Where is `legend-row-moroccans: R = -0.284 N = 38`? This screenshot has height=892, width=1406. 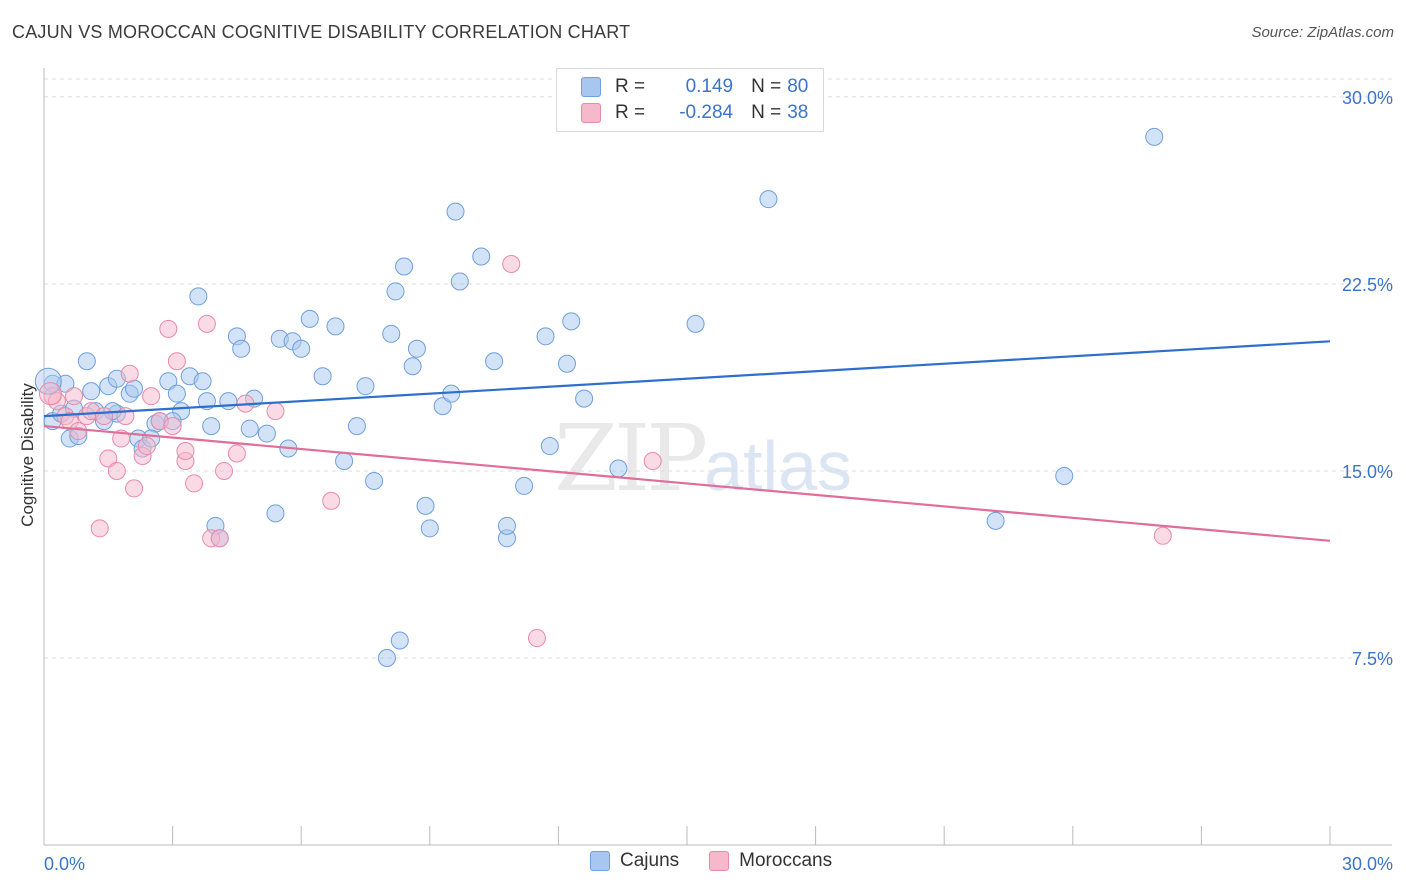
legend-row-moroccans: R = -0.284 N = 38 is located at coordinates (694, 113).